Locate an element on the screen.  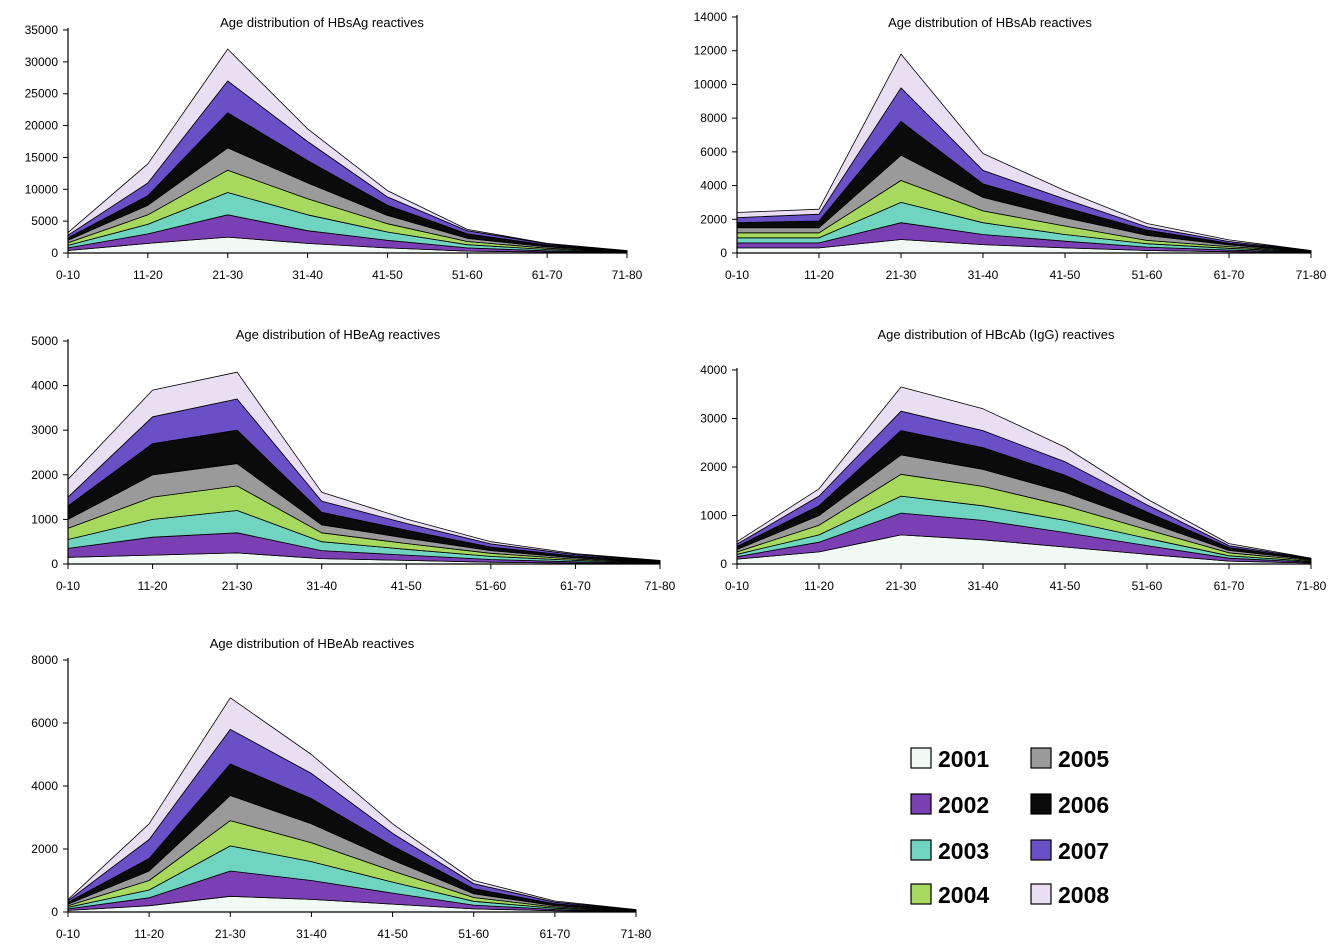
chart-title: Age distribution of HBsAb reactives is located at coordinates (990, 22).